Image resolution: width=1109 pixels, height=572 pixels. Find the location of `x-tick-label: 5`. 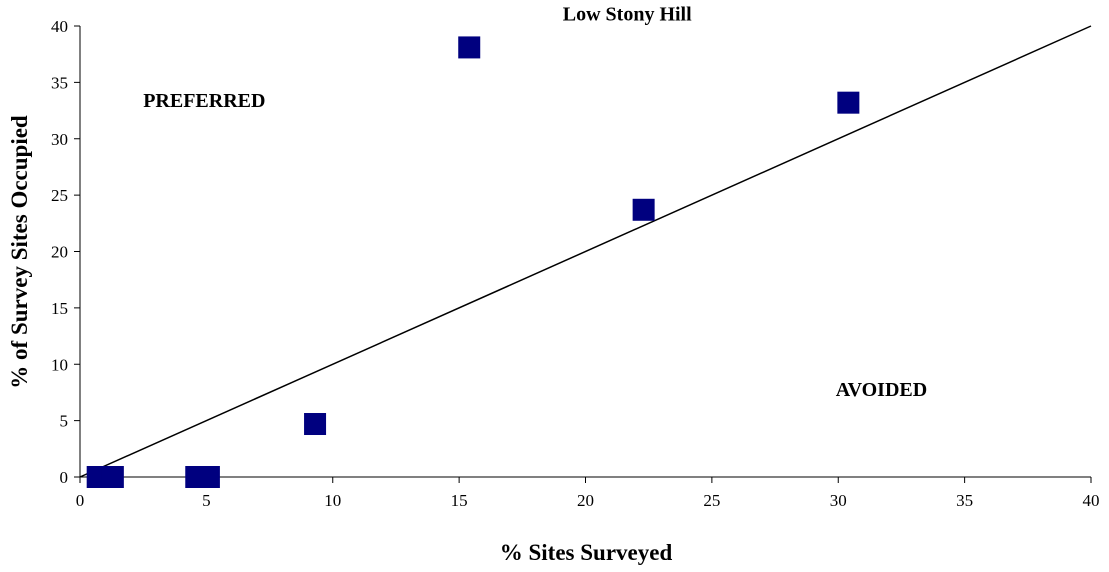

x-tick-label: 5 is located at coordinates (206, 500).